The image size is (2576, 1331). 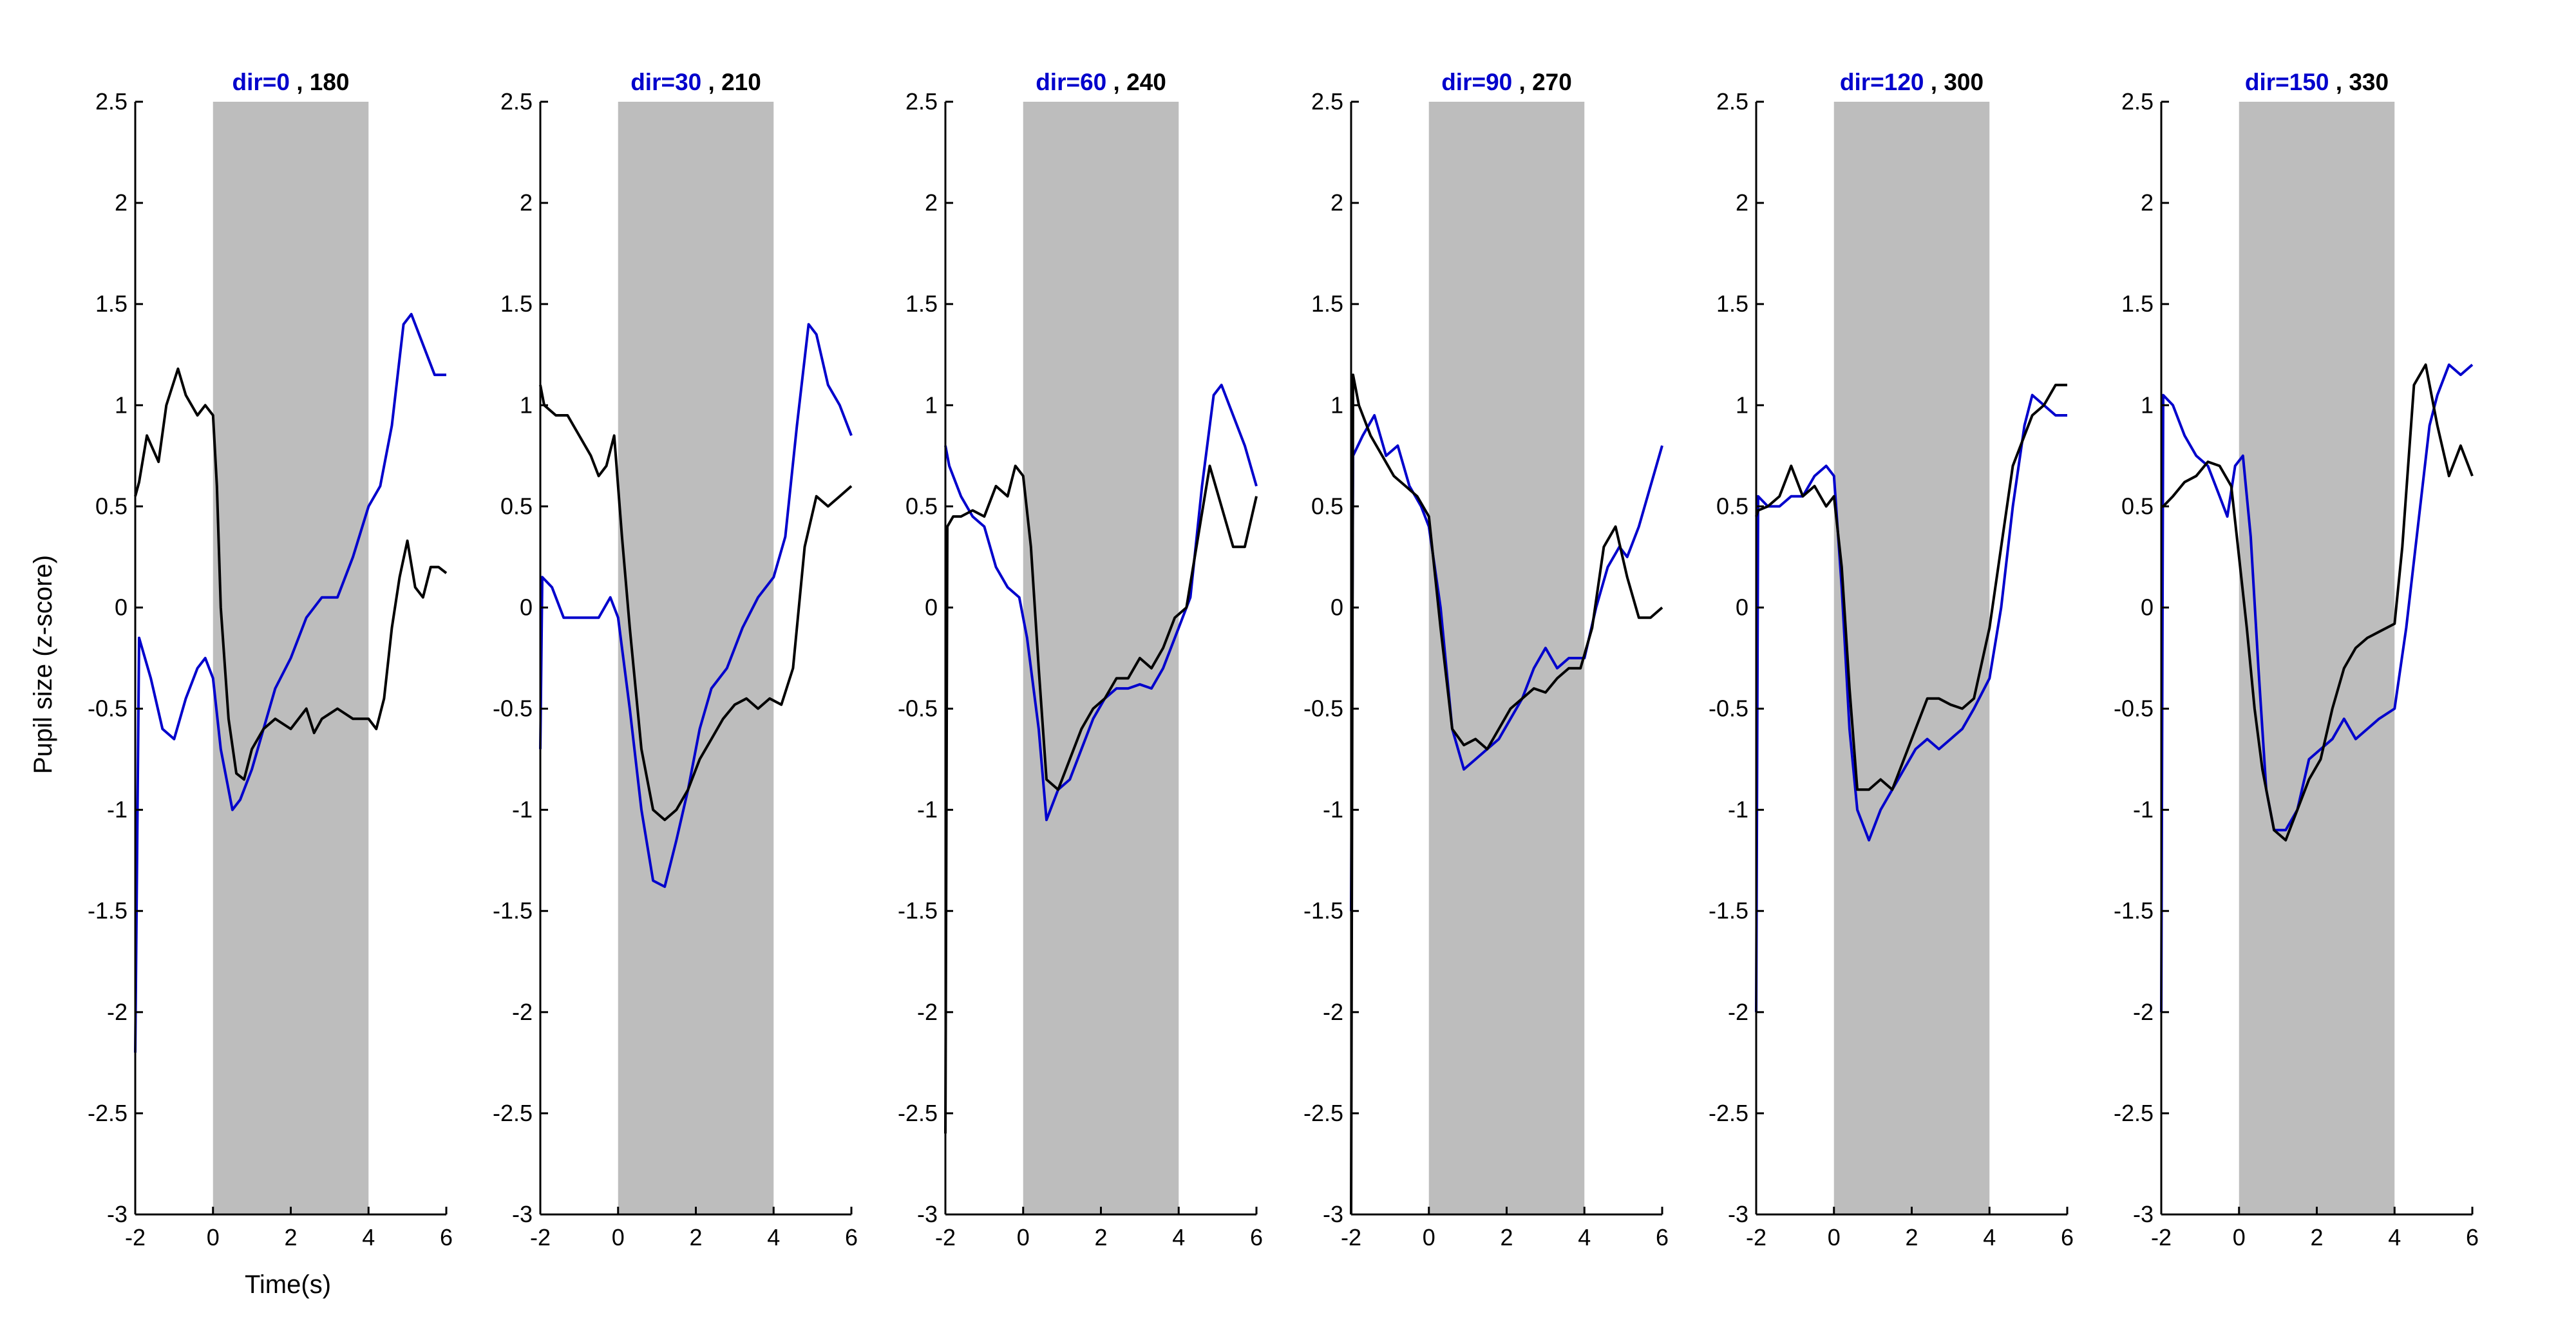 What do you see at coordinates (261, 82) in the screenshot?
I see `panel-title-first: dir=0` at bounding box center [261, 82].